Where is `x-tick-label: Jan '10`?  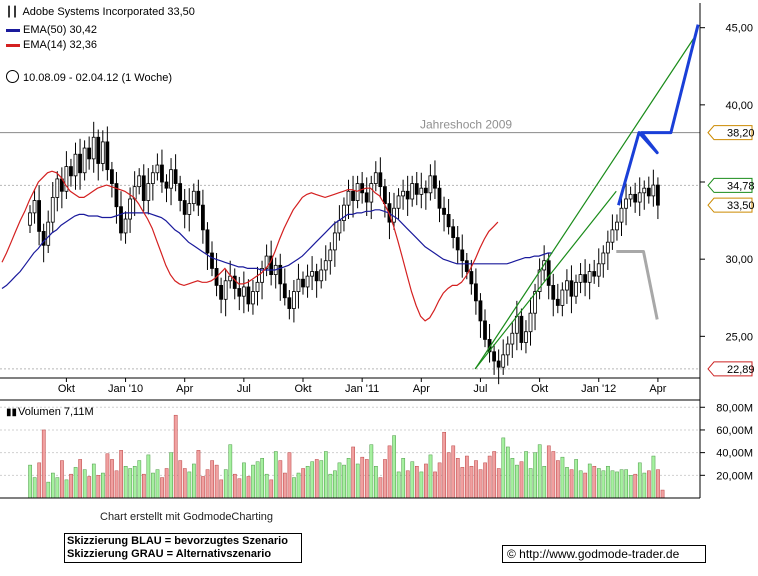 x-tick-label: Jan '10 is located at coordinates (125, 389).